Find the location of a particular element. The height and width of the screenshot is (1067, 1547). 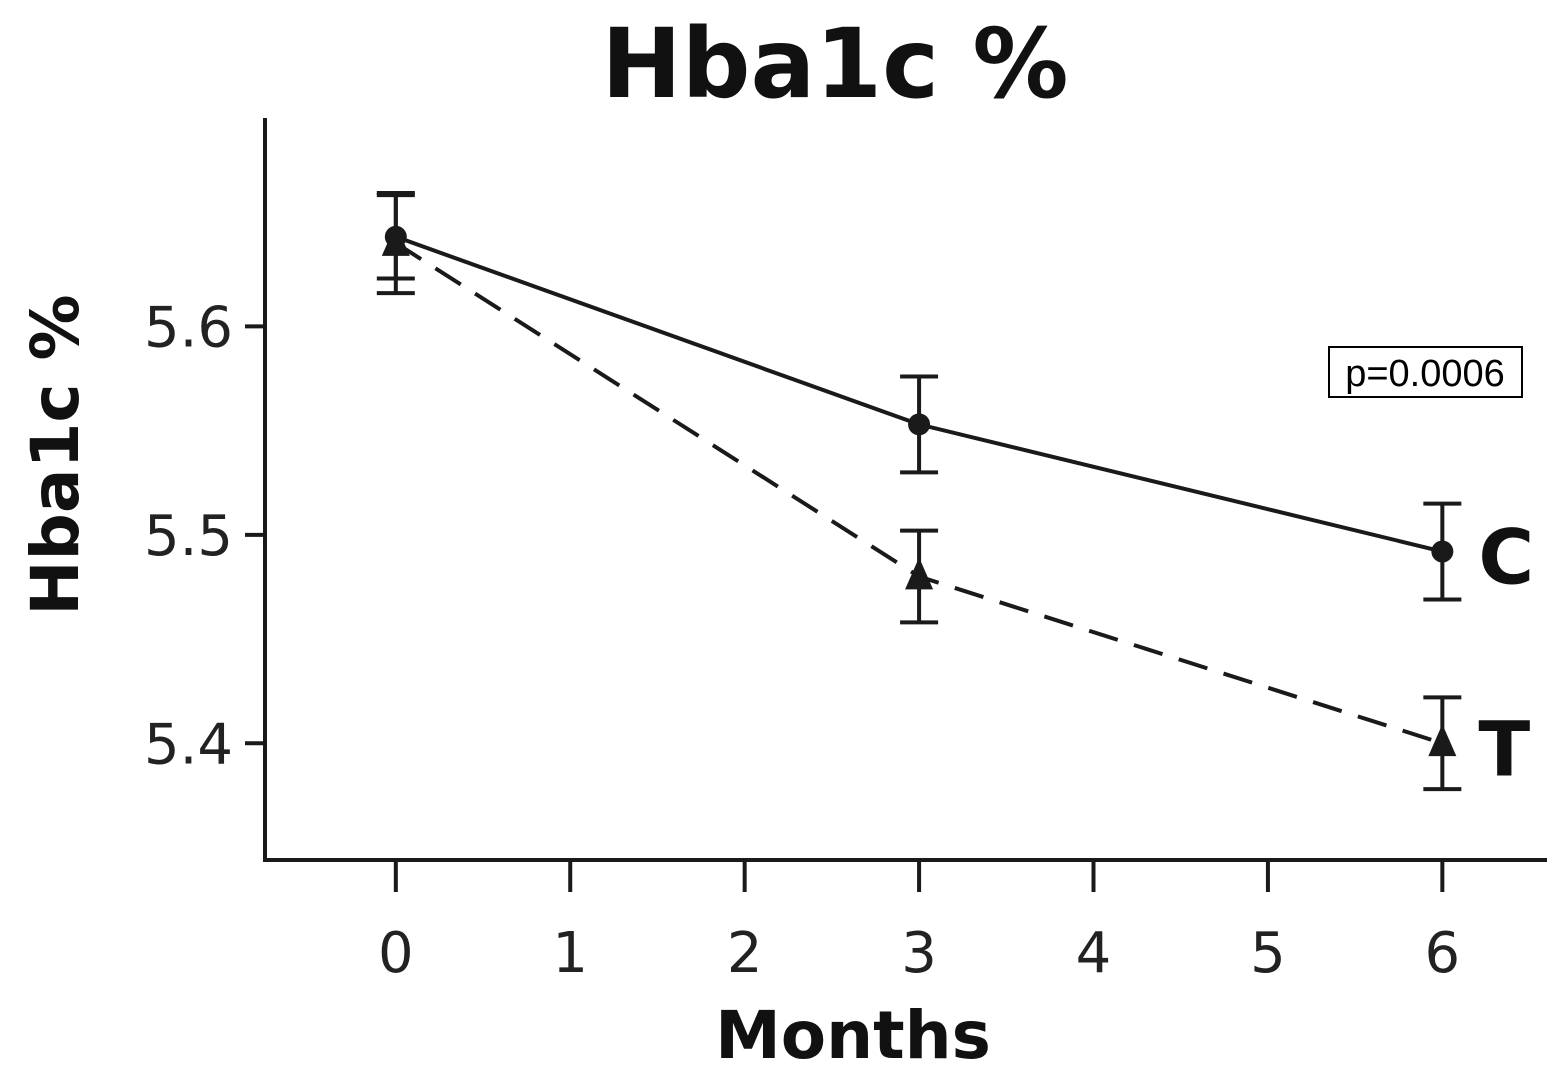

p-value-annotation: p=0.0006 is located at coordinates (1425, 372).